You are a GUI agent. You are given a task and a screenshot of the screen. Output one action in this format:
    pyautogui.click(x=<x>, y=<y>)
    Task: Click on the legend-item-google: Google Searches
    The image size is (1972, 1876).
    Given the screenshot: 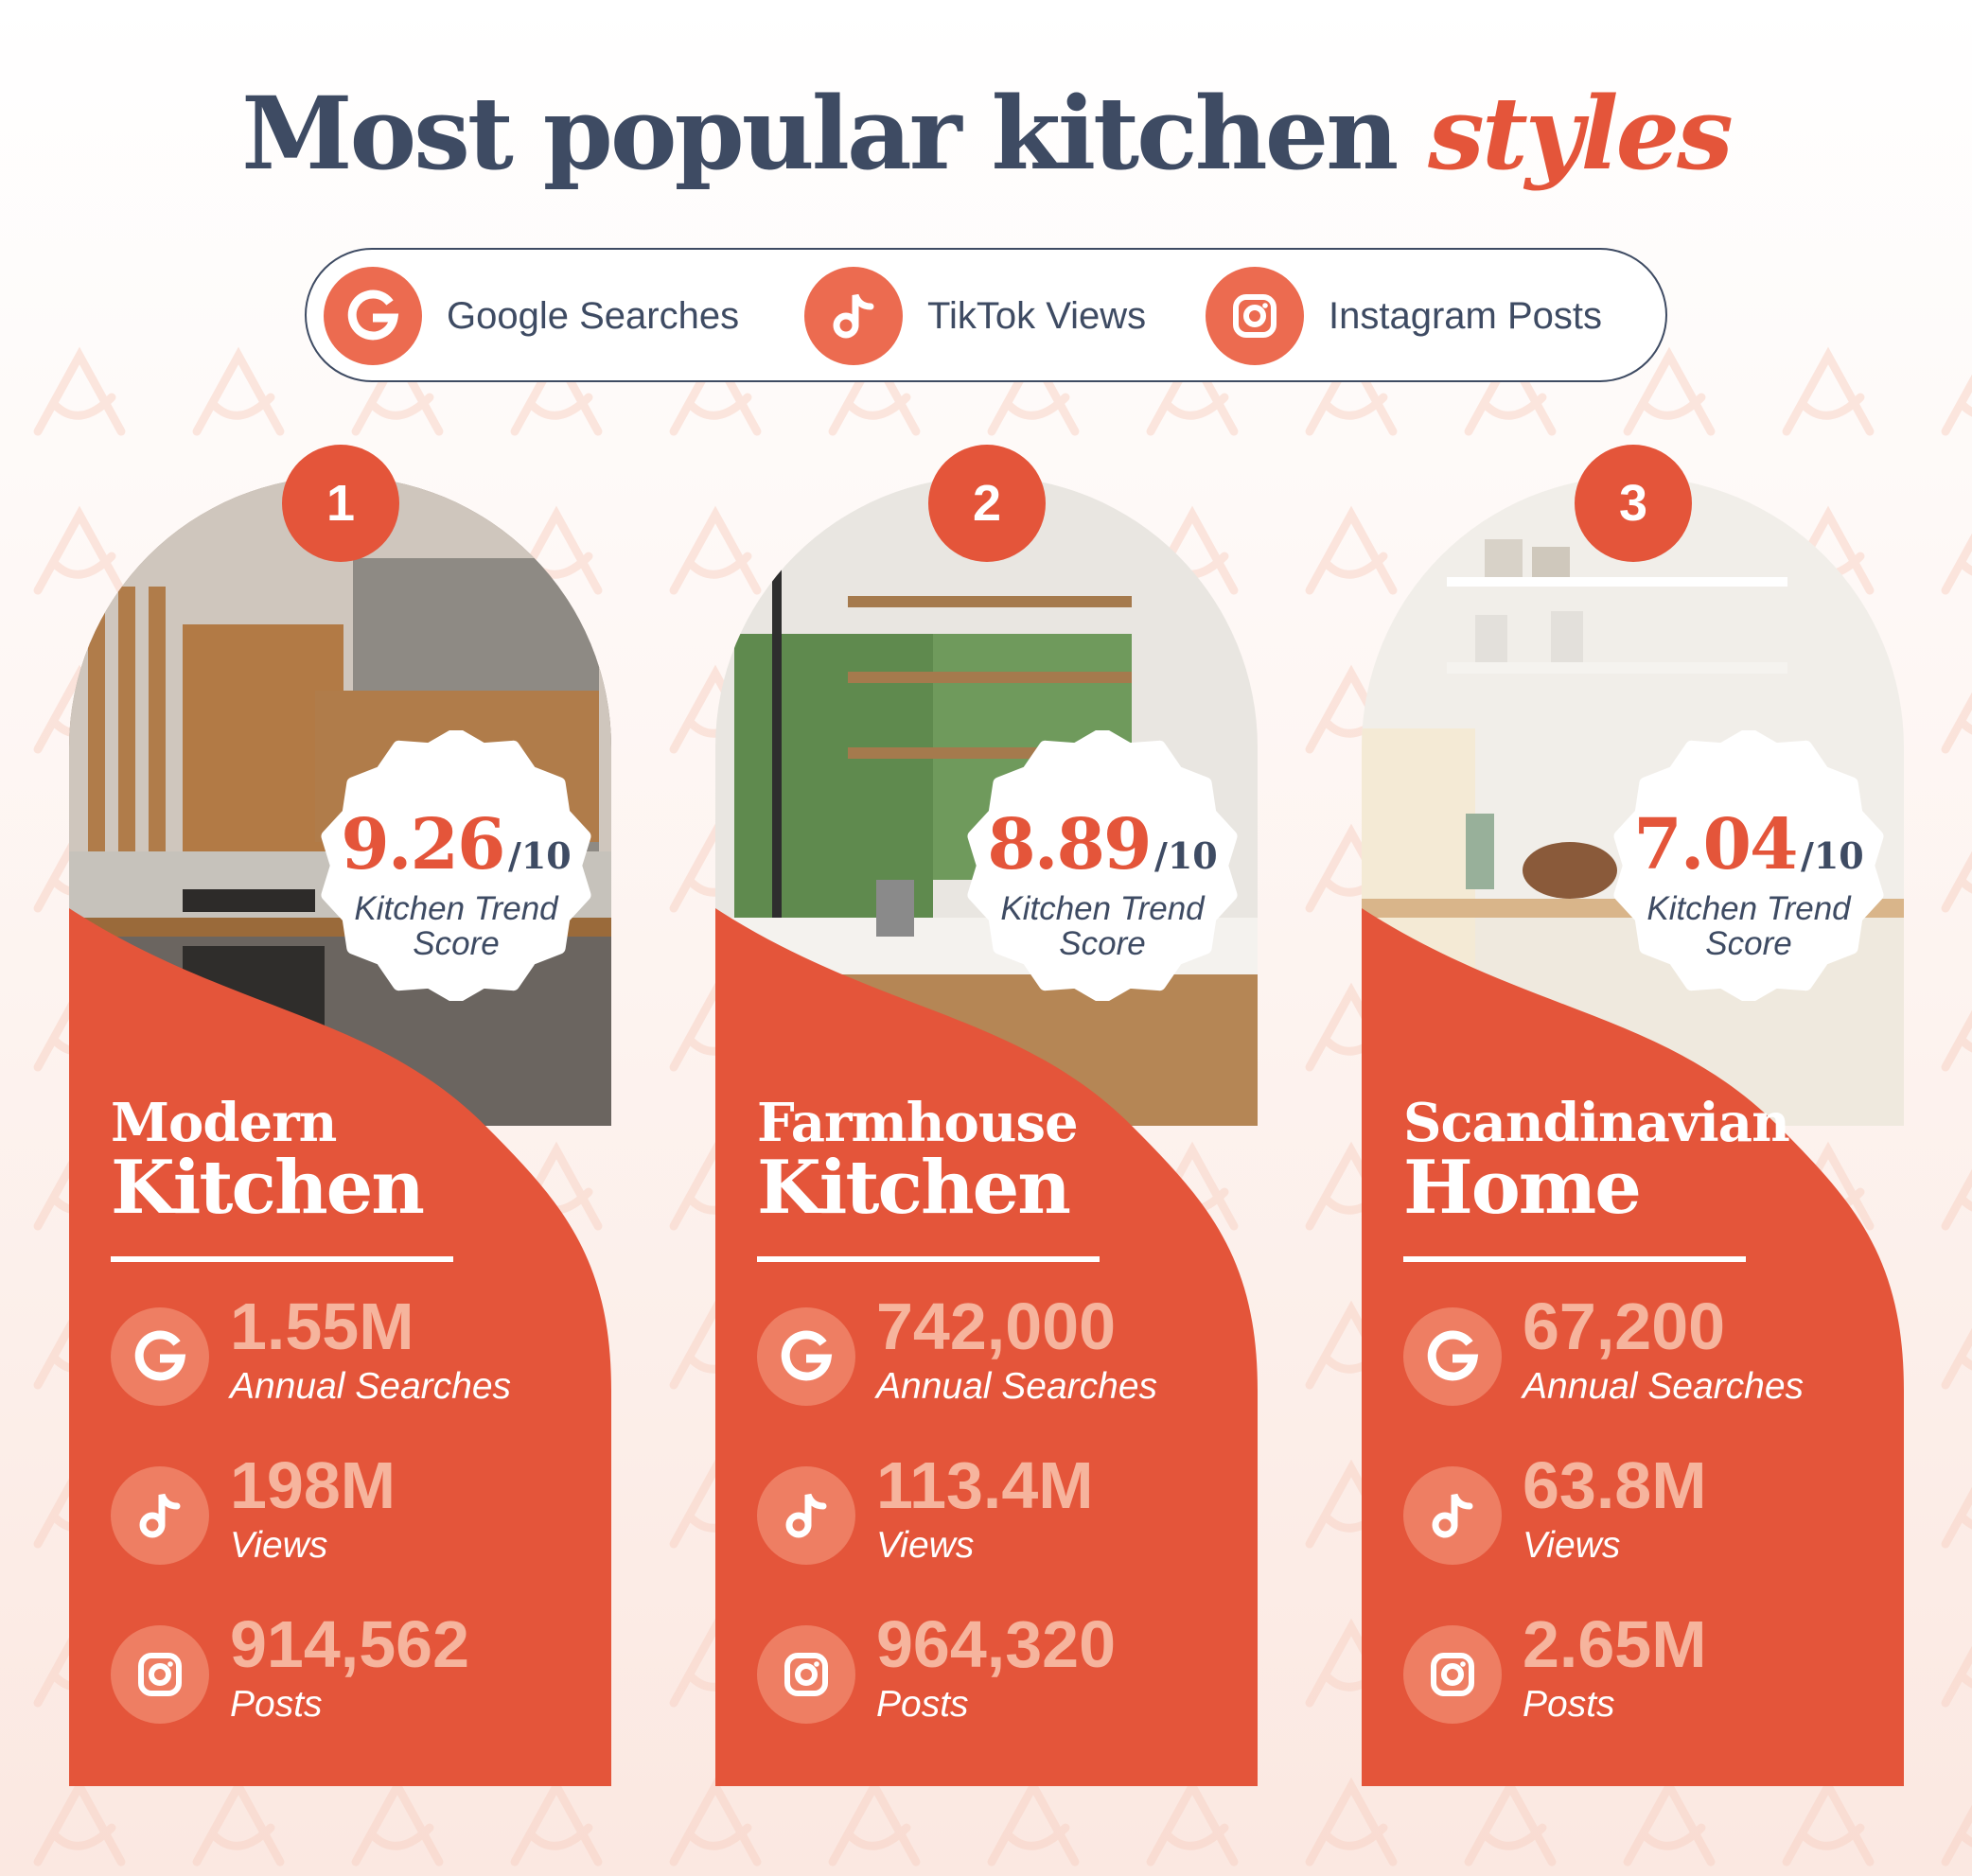 What is the action you would take?
    pyautogui.click(x=531, y=316)
    